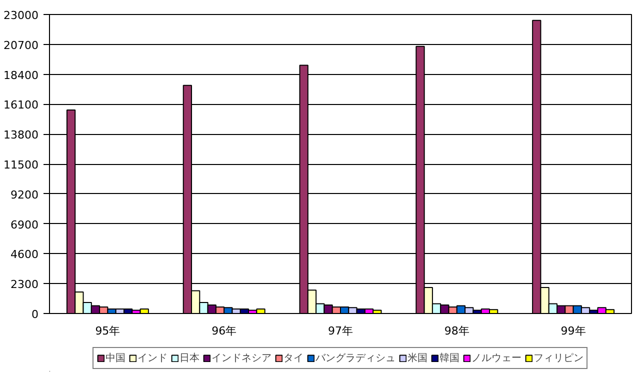 The height and width of the screenshot is (380, 641). What do you see at coordinates (573, 331) in the screenshot?
I see `x-tick-label: 99年` at bounding box center [573, 331].